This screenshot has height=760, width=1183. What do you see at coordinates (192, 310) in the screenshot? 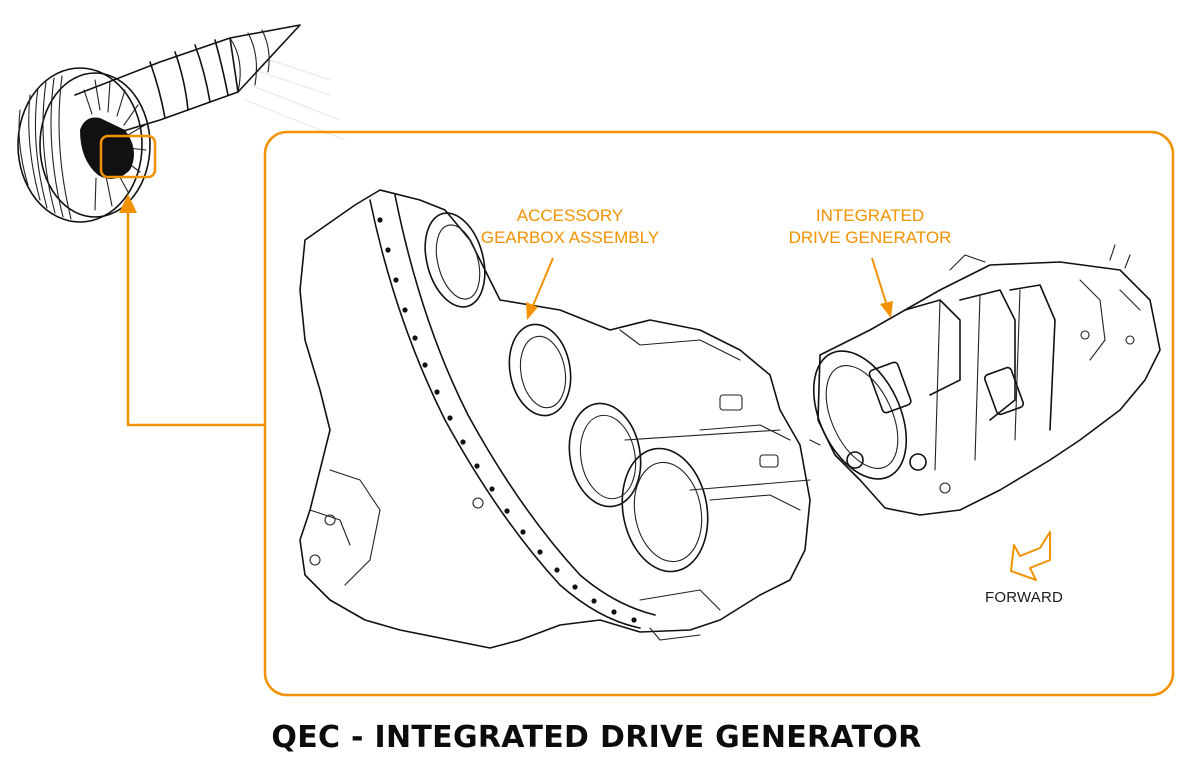
I see `connector-arrow` at bounding box center [192, 310].